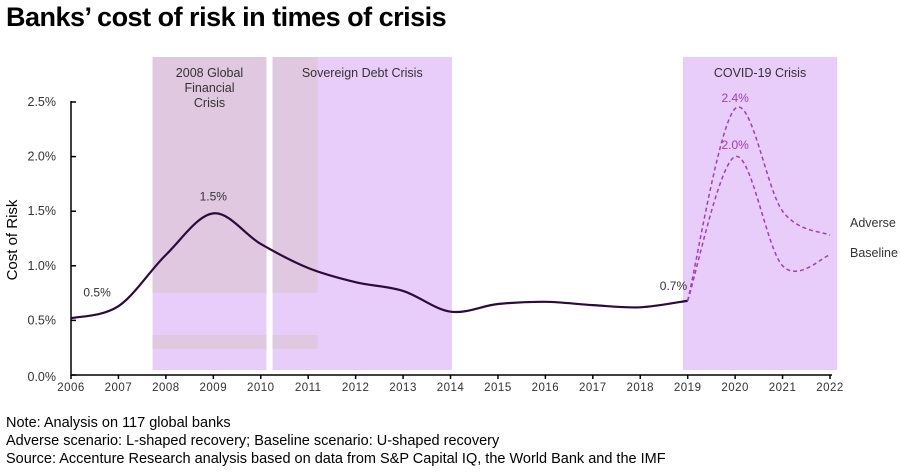 The image size is (900, 474). I want to click on series-line-baseline, so click(758, 228).